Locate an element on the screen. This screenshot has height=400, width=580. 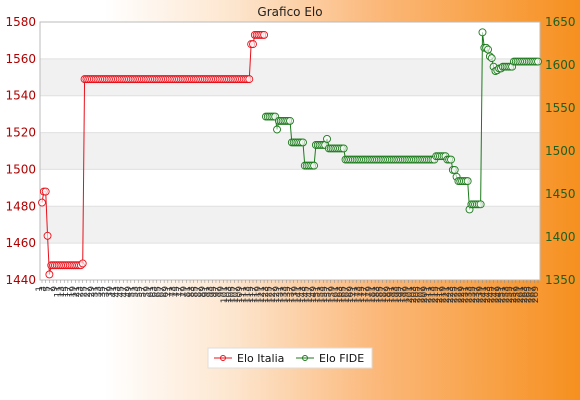
x-tick-label: 173 is located at coordinates (358, 294).